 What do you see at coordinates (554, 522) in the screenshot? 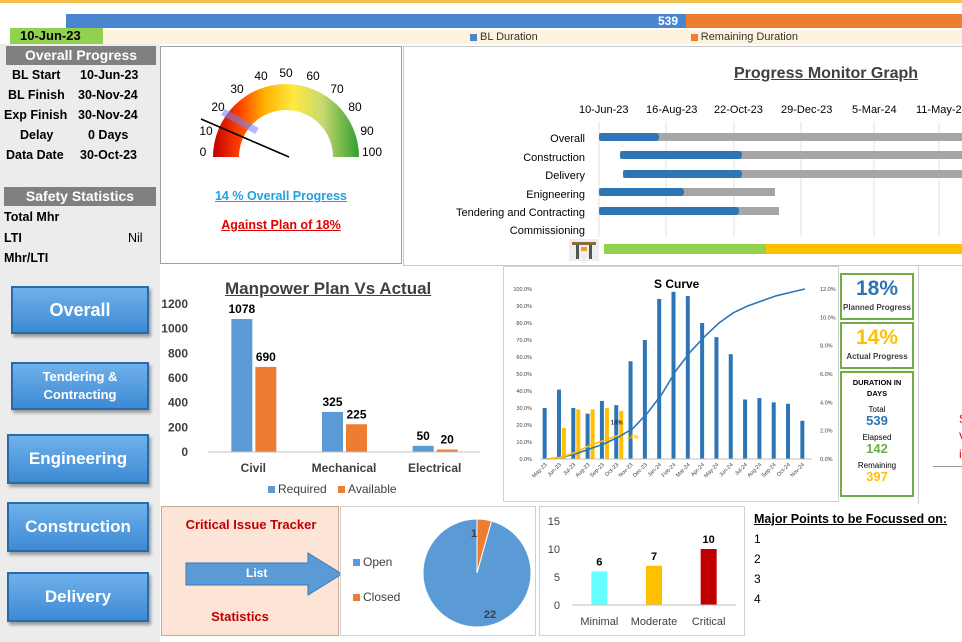
I see `severity-ytick: 15` at bounding box center [554, 522].